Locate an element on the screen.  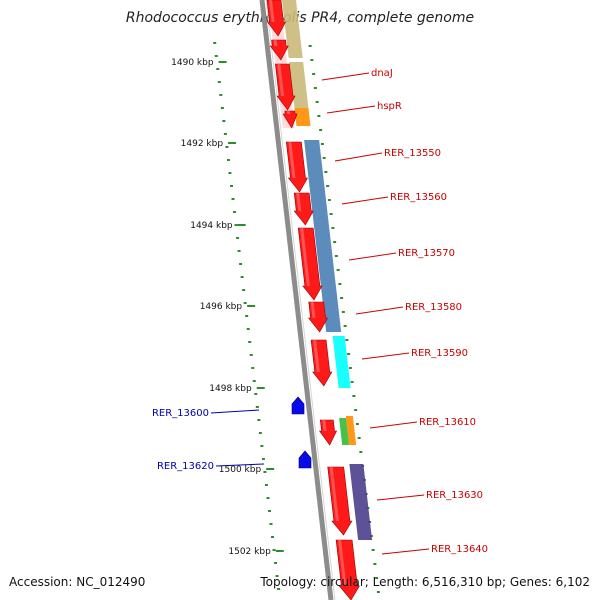
gene-label-reverse: RER_13620 is located at coordinates (185, 466).